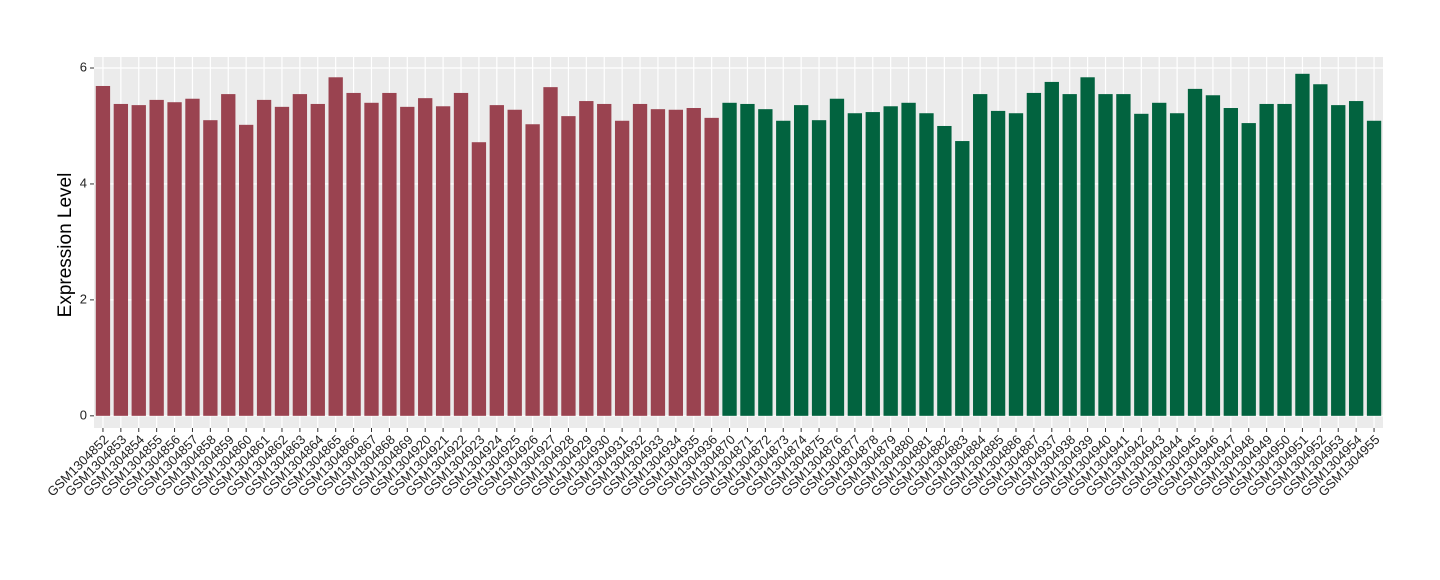 The image size is (1440, 580). What do you see at coordinates (83, 182) in the screenshot?
I see `y-tick-label: 4` at bounding box center [83, 182].